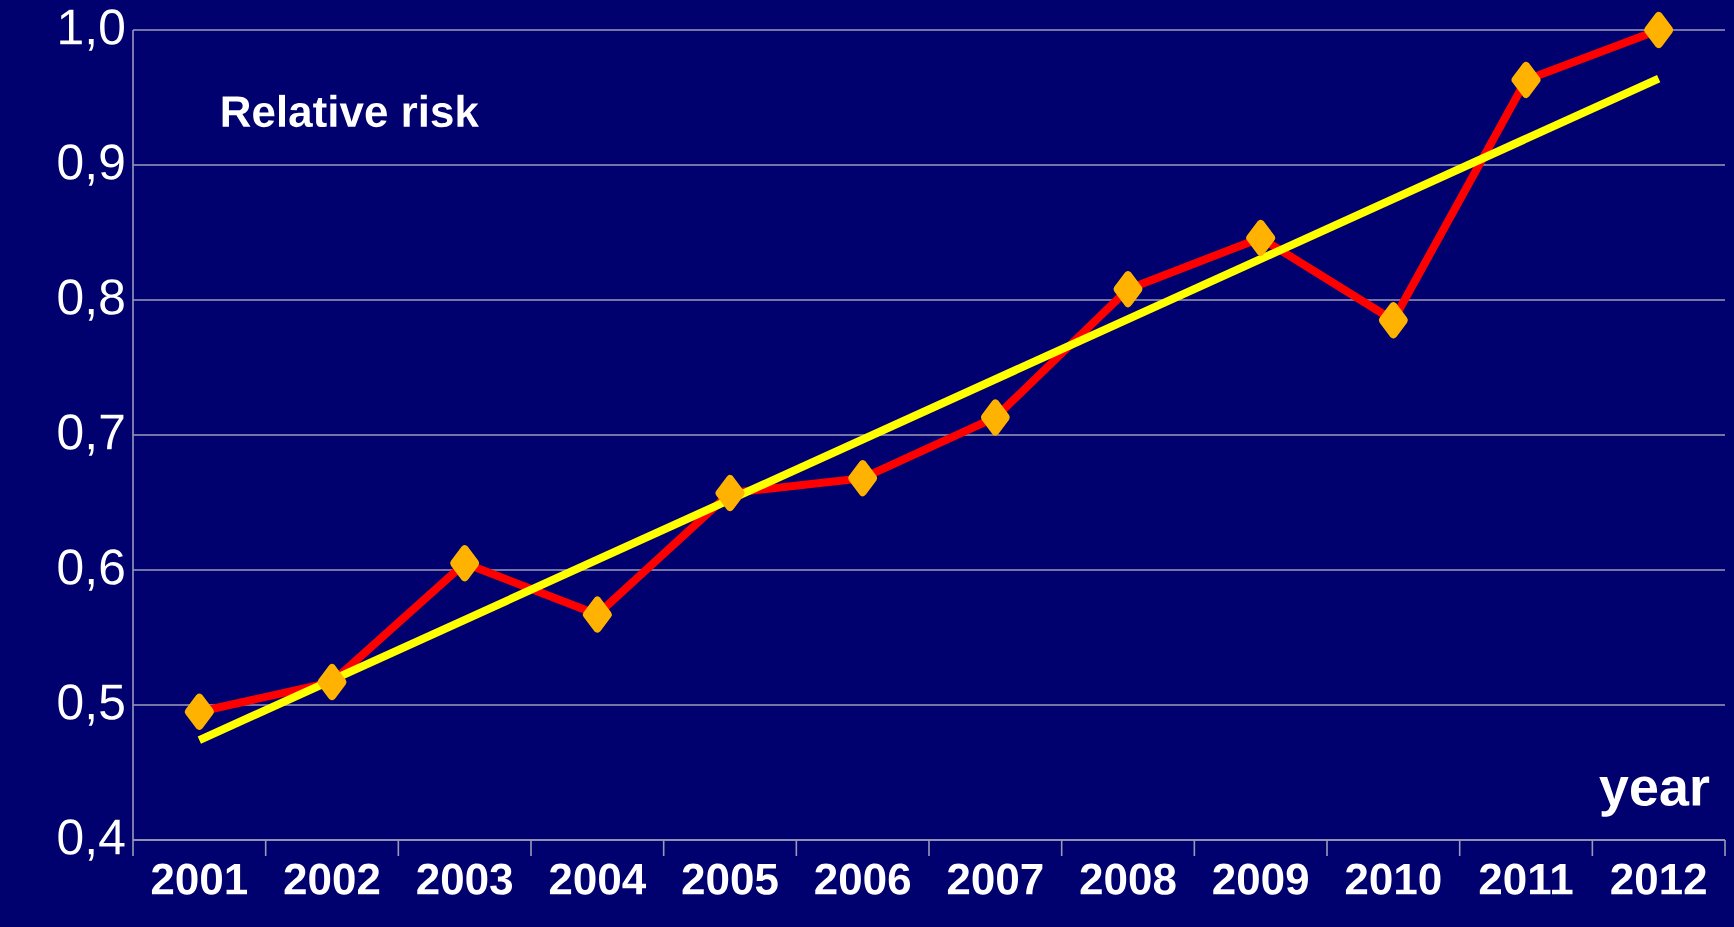 The image size is (1734, 927). I want to click on y-tick-label: 0,8, so click(91, 300).